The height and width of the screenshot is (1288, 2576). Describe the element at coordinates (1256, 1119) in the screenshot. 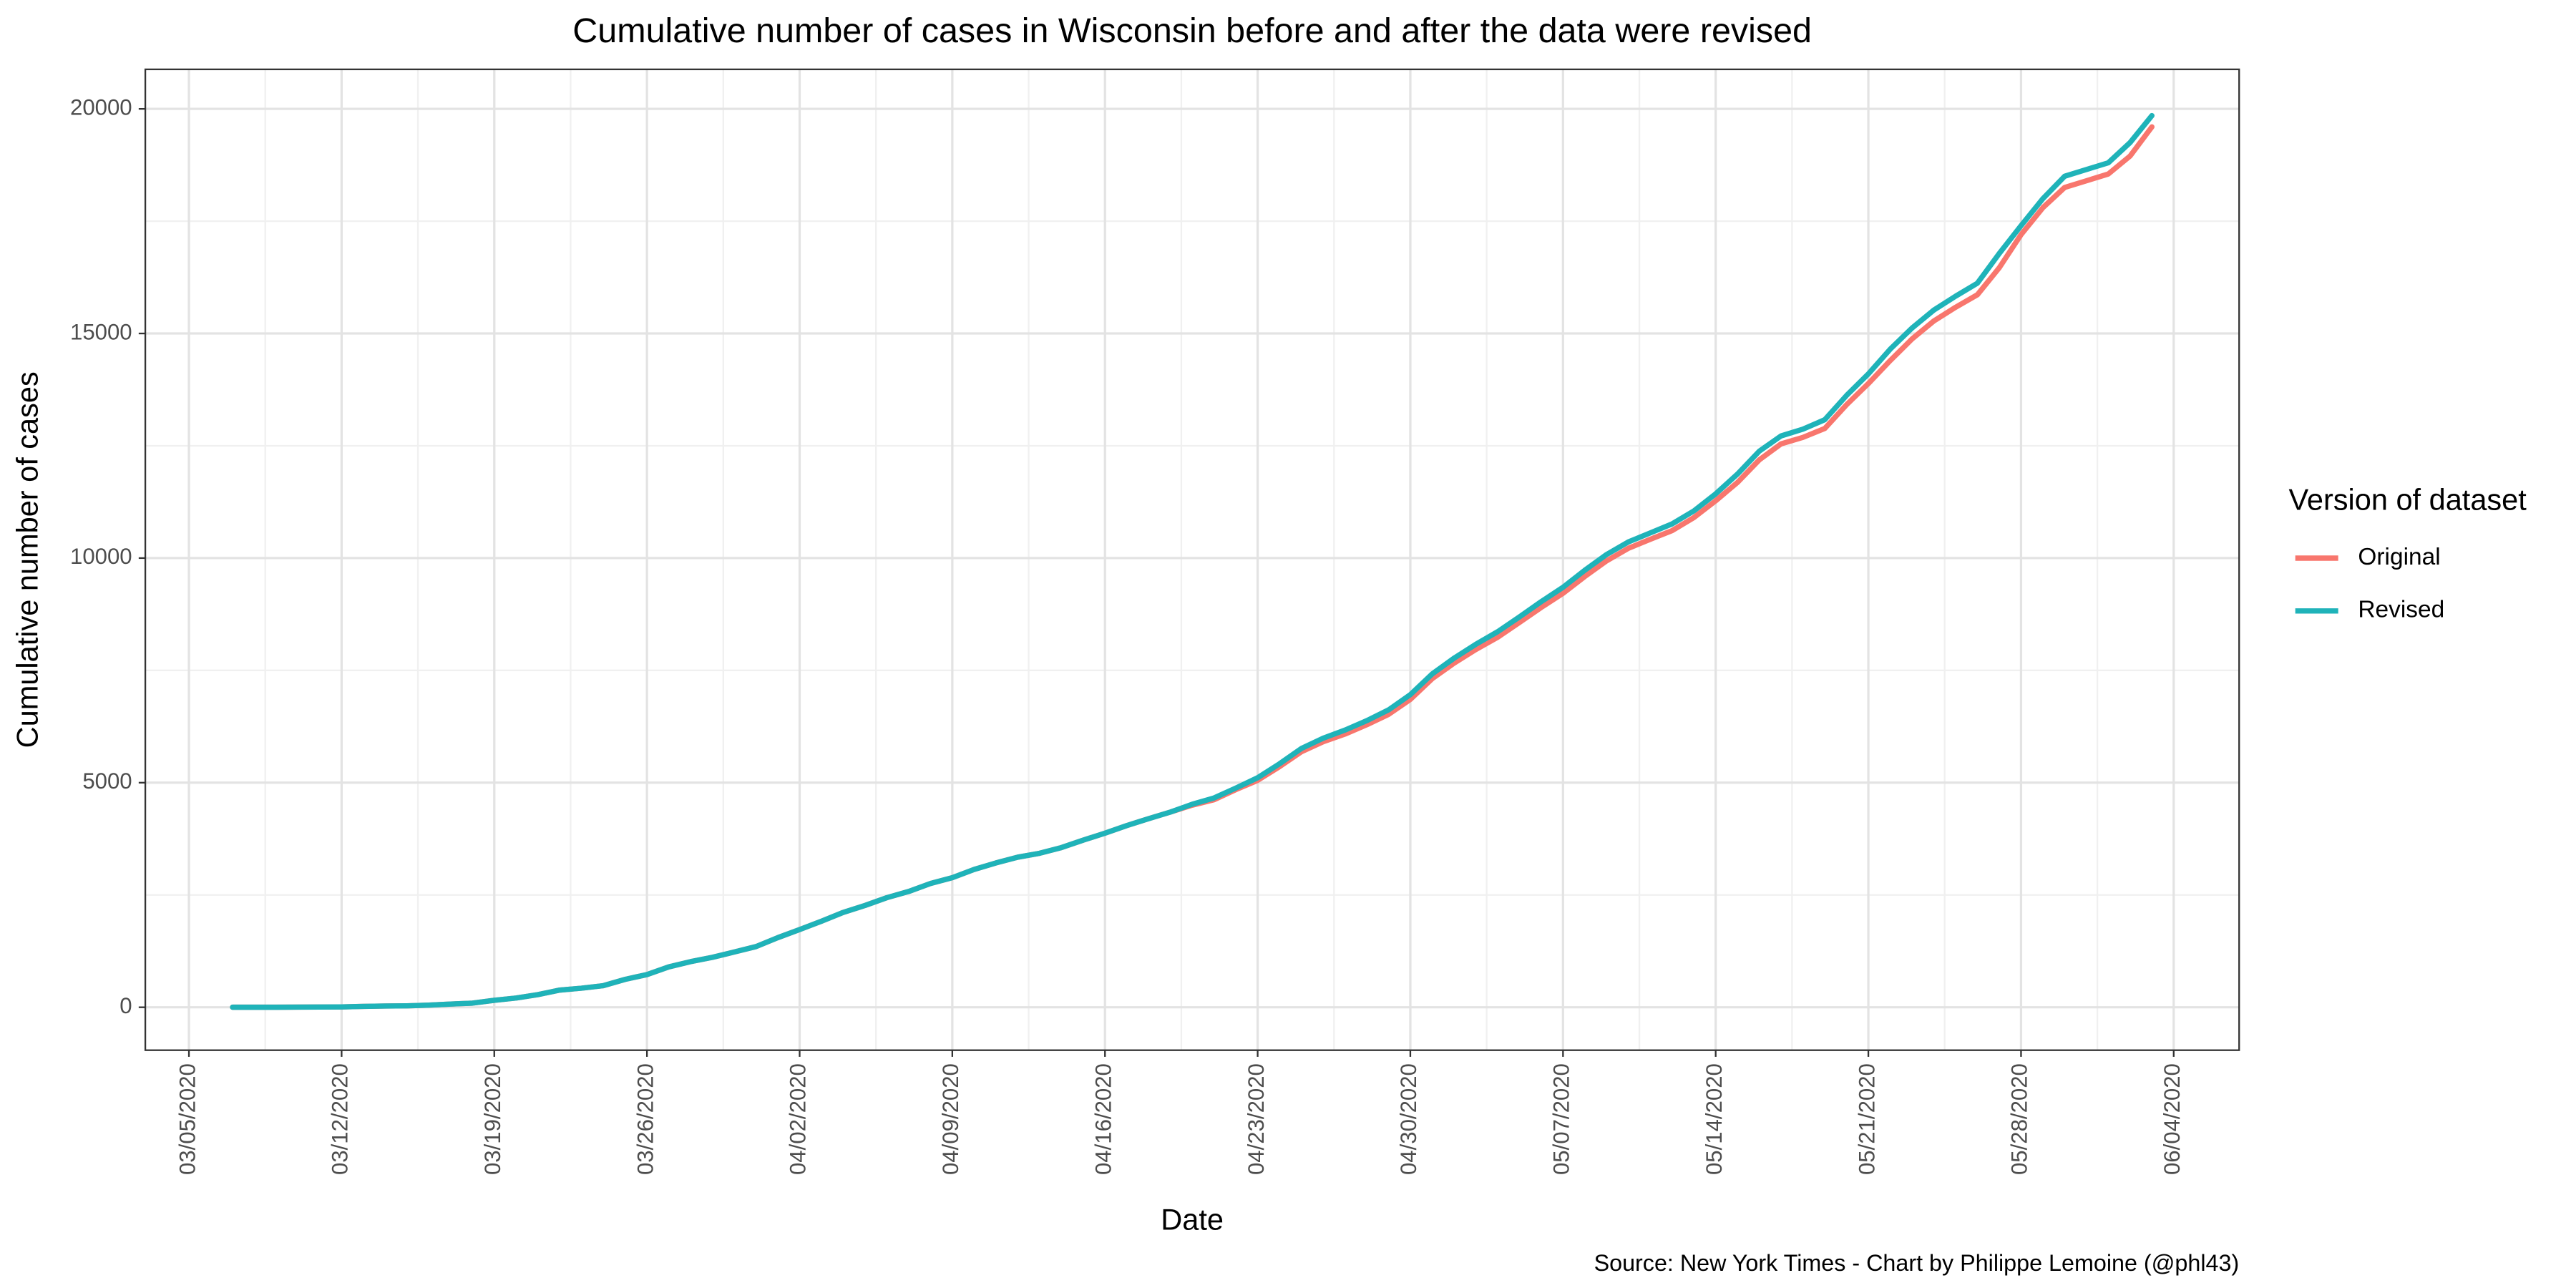

I see `x-tick-label: 04/23/2020` at that location.